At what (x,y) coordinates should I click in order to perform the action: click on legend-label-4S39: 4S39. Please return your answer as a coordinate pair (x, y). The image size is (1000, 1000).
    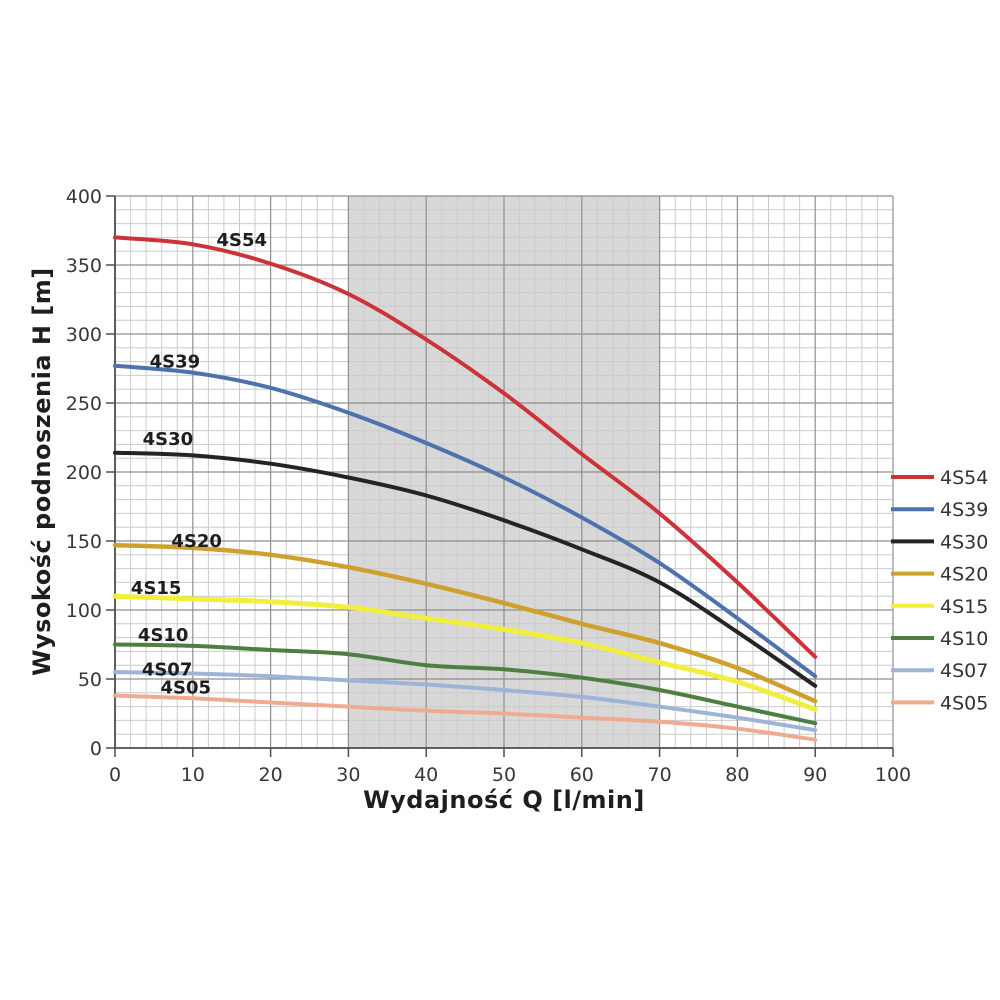
    Looking at the image, I should click on (964, 510).